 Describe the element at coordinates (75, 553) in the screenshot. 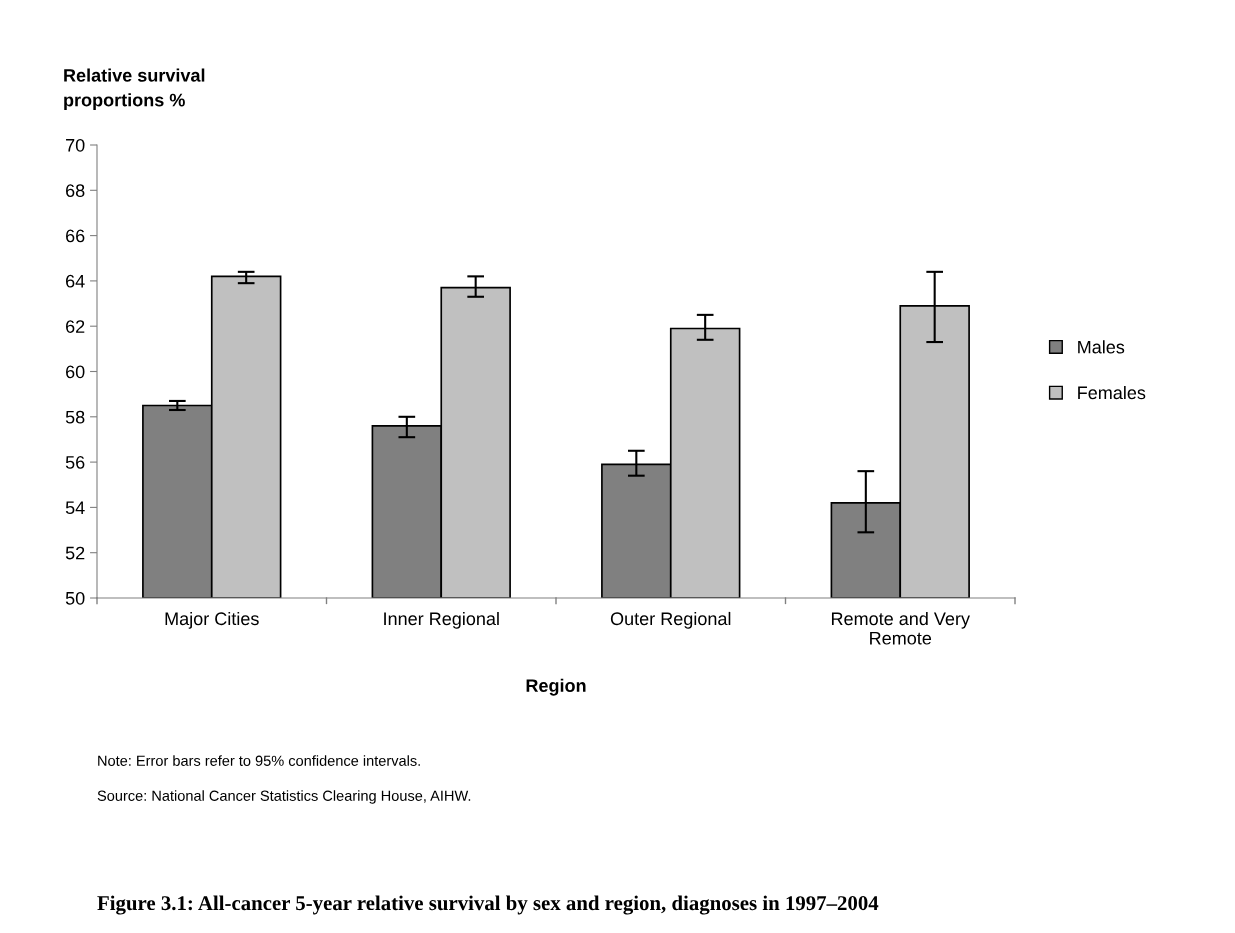

I see `y-tick-label: 52` at that location.